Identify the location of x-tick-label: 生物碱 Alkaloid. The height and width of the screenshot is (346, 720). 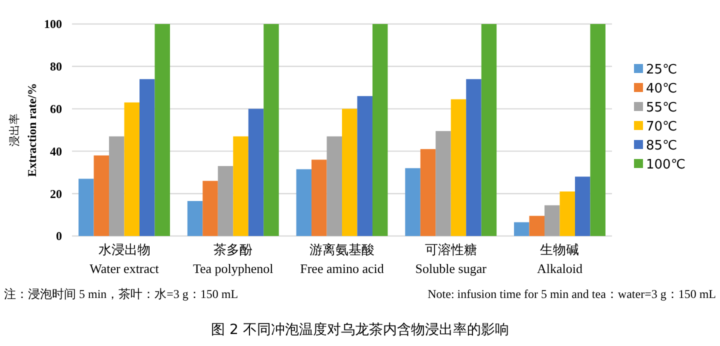
(559, 259).